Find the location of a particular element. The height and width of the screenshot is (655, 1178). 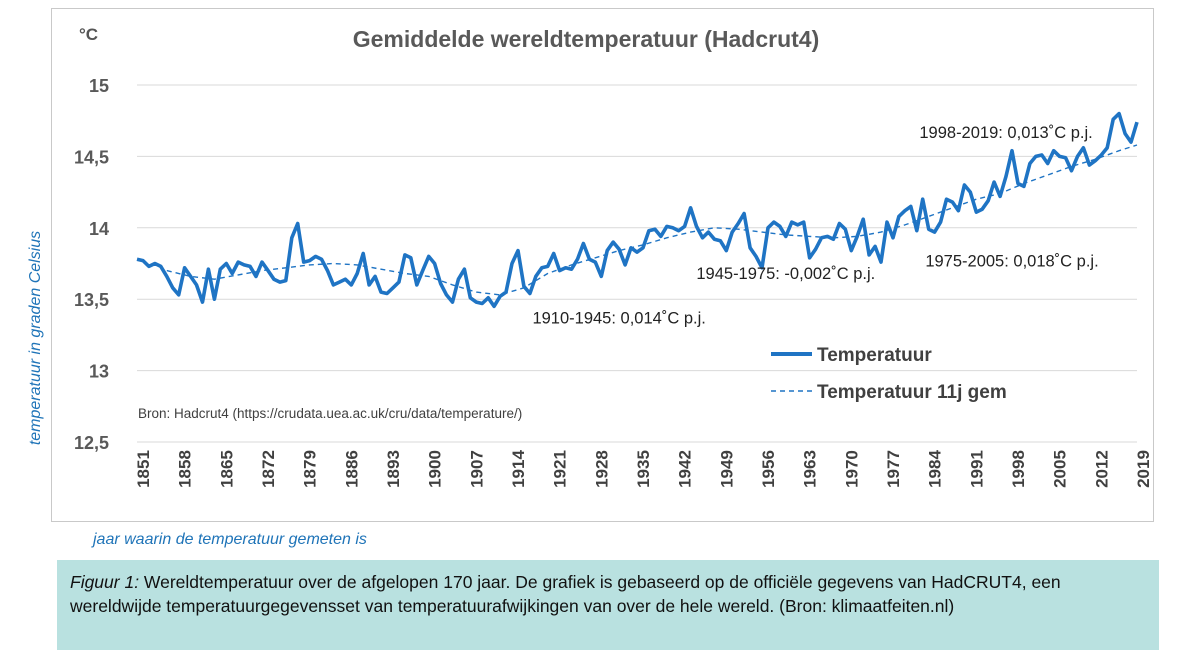

y-tick-label: 14 is located at coordinates (99, 229).